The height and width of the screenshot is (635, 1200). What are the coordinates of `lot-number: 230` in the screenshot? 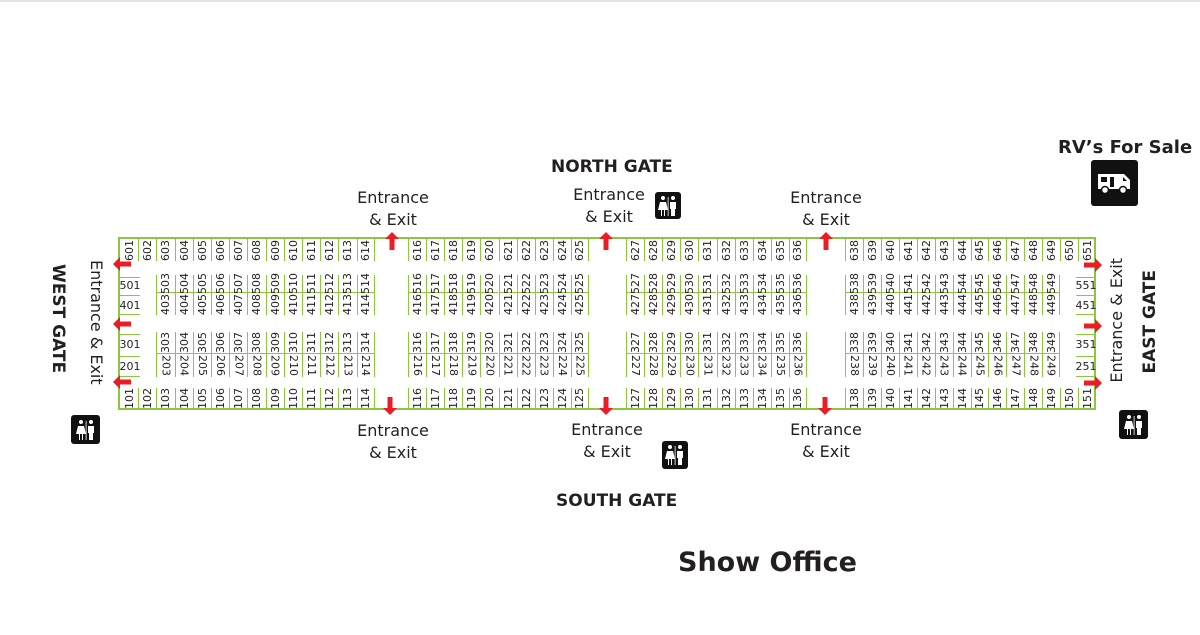 It's located at (690, 365).